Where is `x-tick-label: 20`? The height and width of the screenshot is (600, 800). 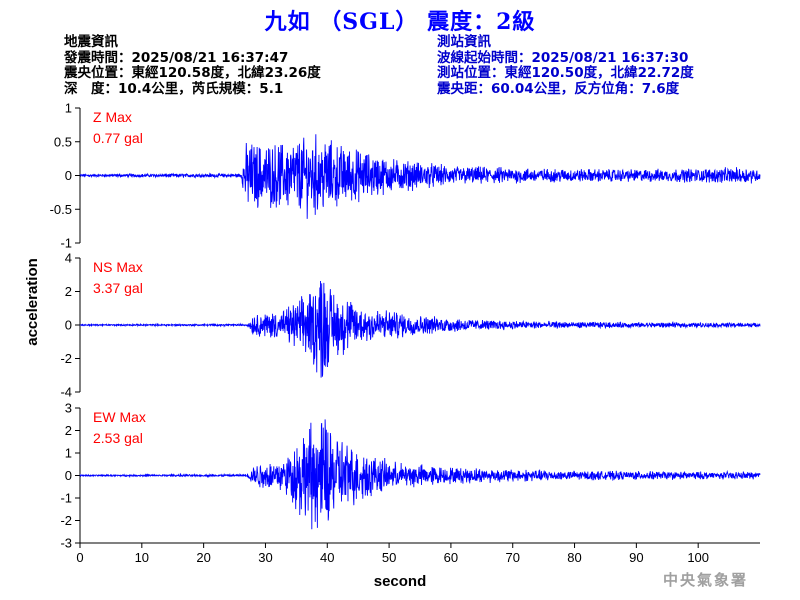
x-tick-label: 20 is located at coordinates (203, 557).